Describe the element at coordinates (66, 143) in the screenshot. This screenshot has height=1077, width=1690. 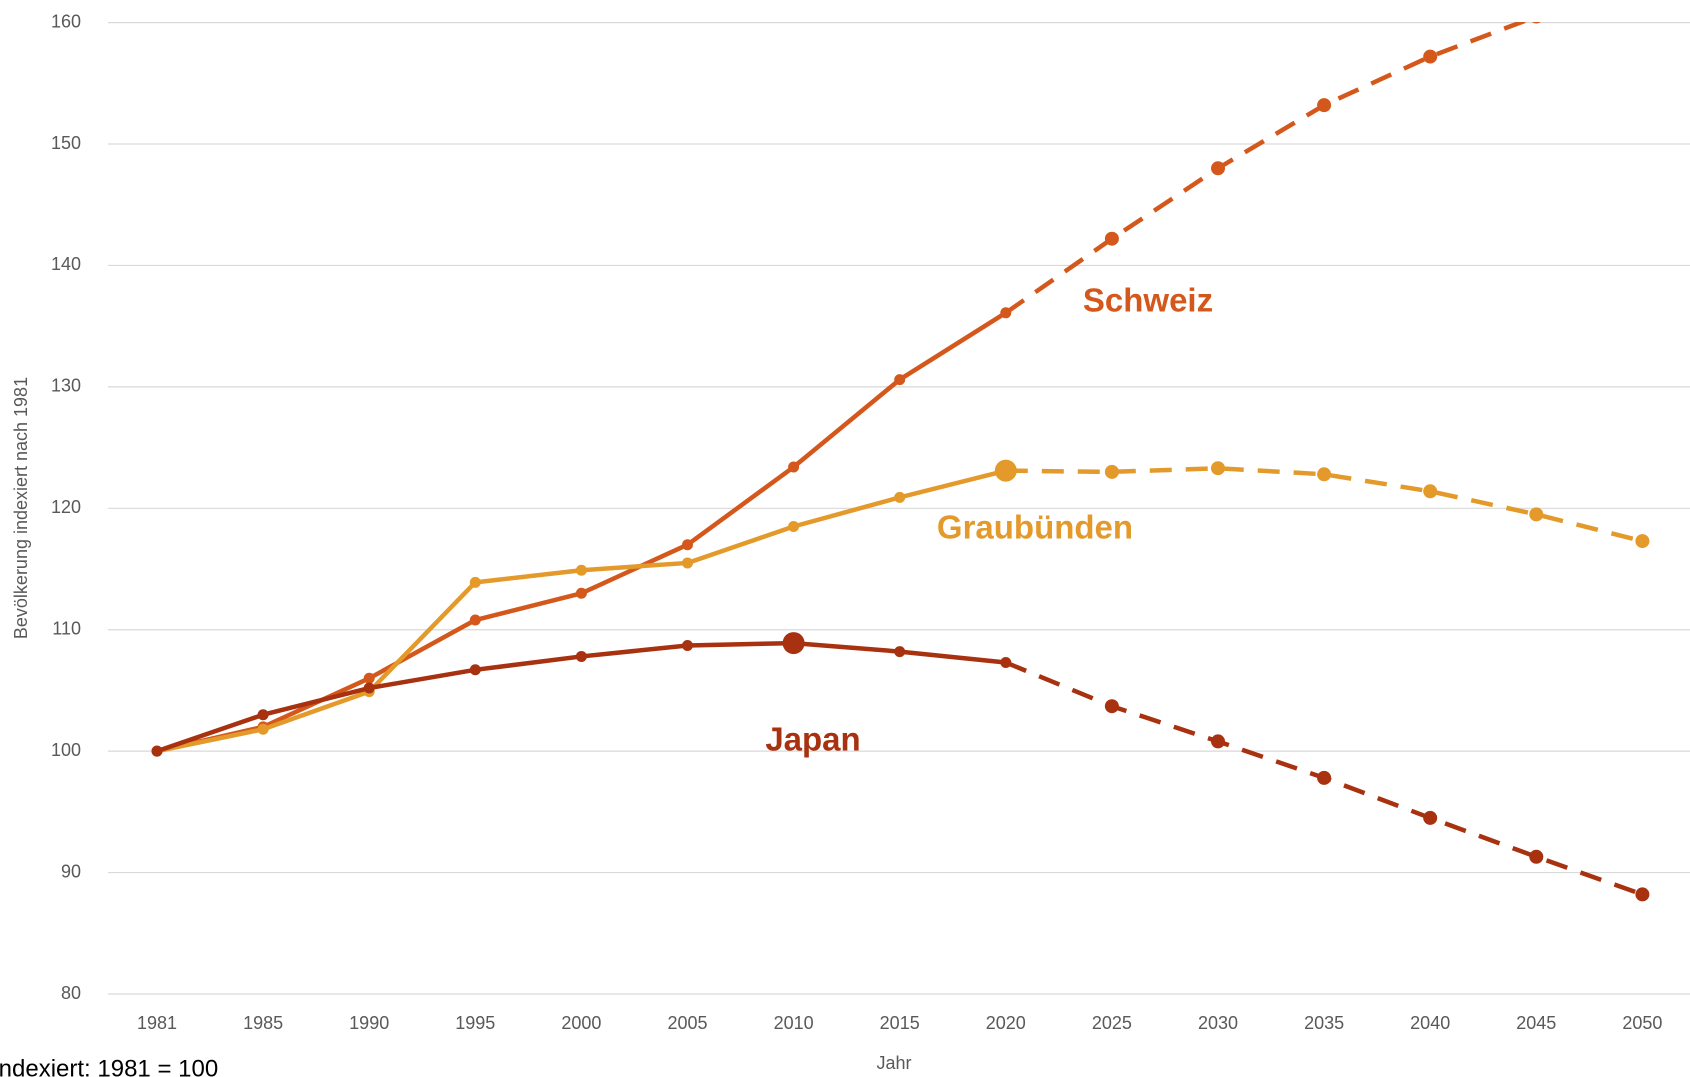
I see `y-tick-label: 150` at that location.